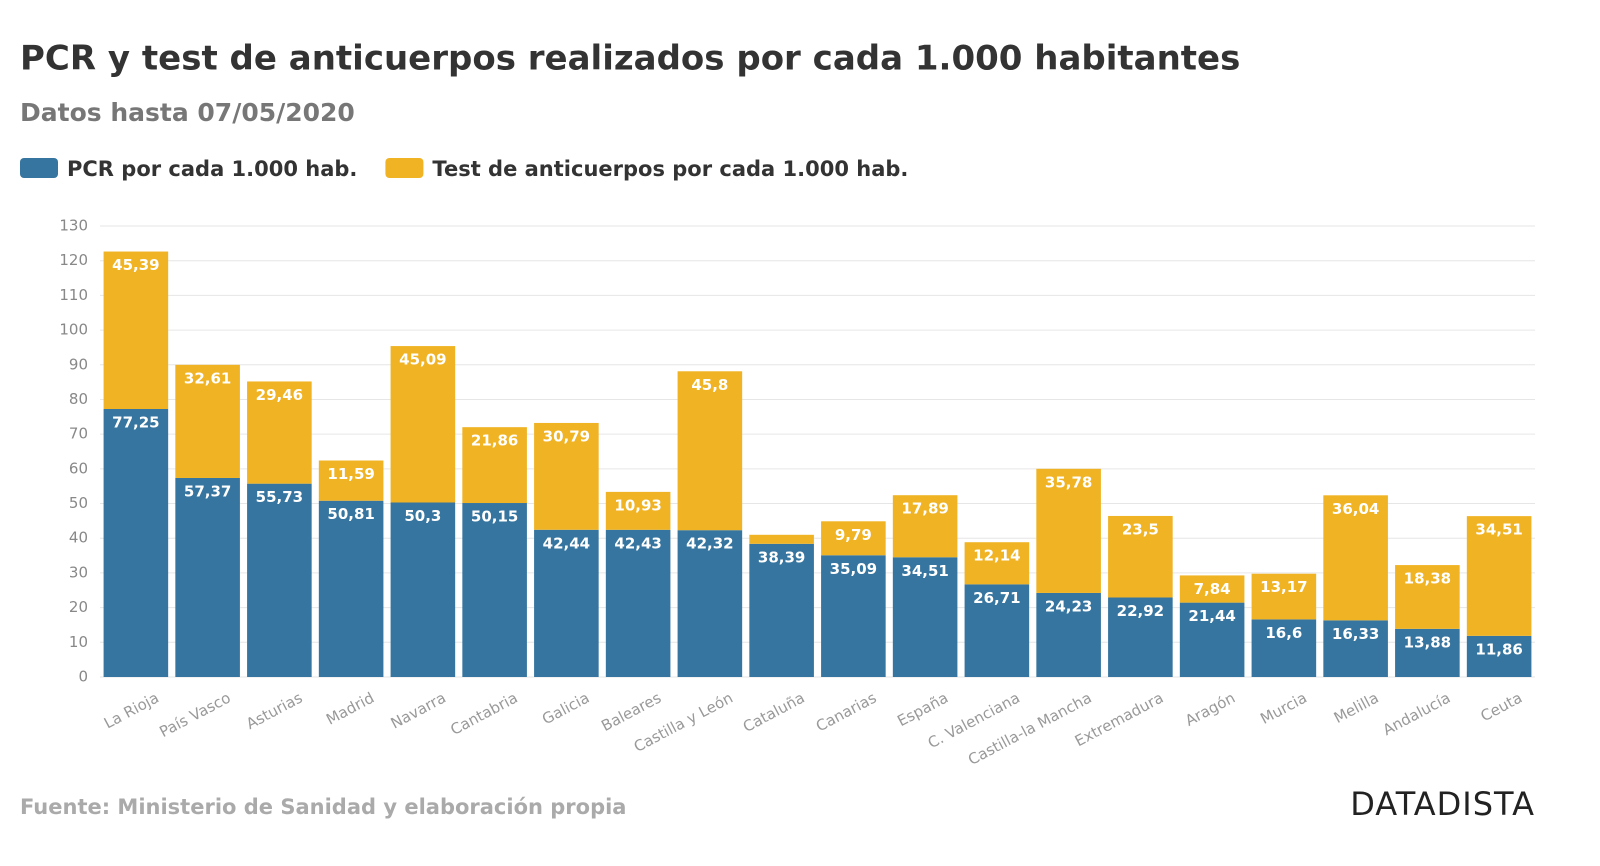 This screenshot has height=866, width=1600. What do you see at coordinates (483, 714) in the screenshot?
I see `x-tick-label: Cantabria` at bounding box center [483, 714].